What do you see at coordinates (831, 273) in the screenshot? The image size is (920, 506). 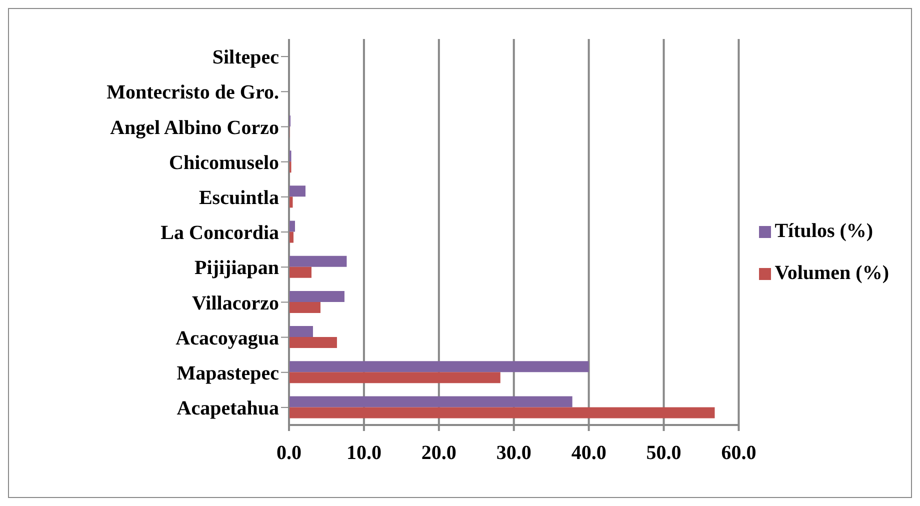 I see `legend-label: Volumen (%)` at bounding box center [831, 273].